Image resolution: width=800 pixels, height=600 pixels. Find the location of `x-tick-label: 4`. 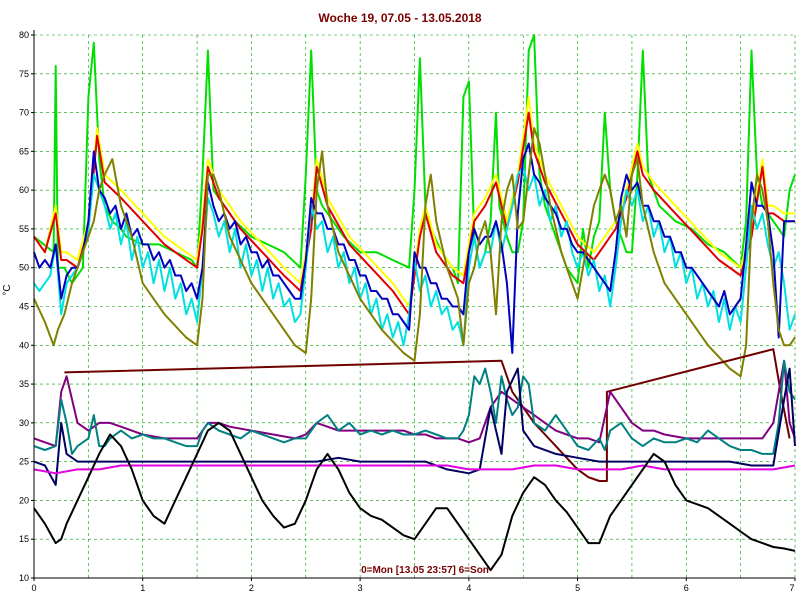

x-tick-label: 4 is located at coordinates (468, 588).